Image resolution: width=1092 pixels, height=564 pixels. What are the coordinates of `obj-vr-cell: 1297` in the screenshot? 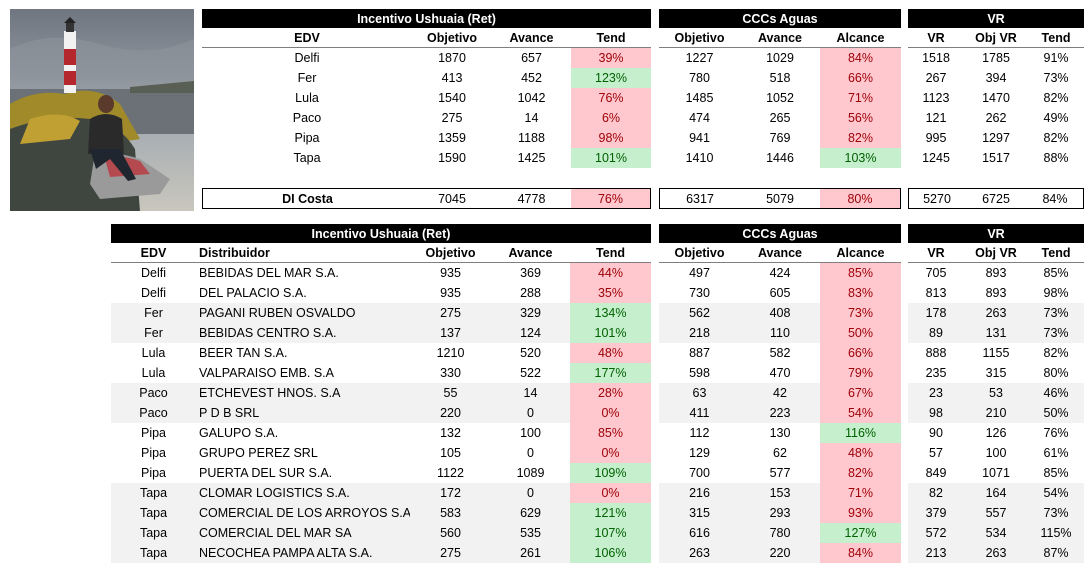 It's located at (996, 138).